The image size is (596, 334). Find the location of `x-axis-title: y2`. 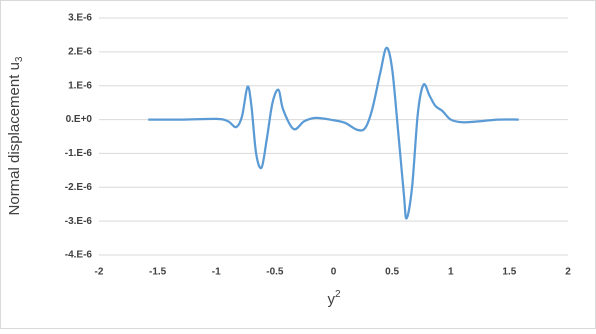

x-axis-title: y2 is located at coordinates (334, 298).